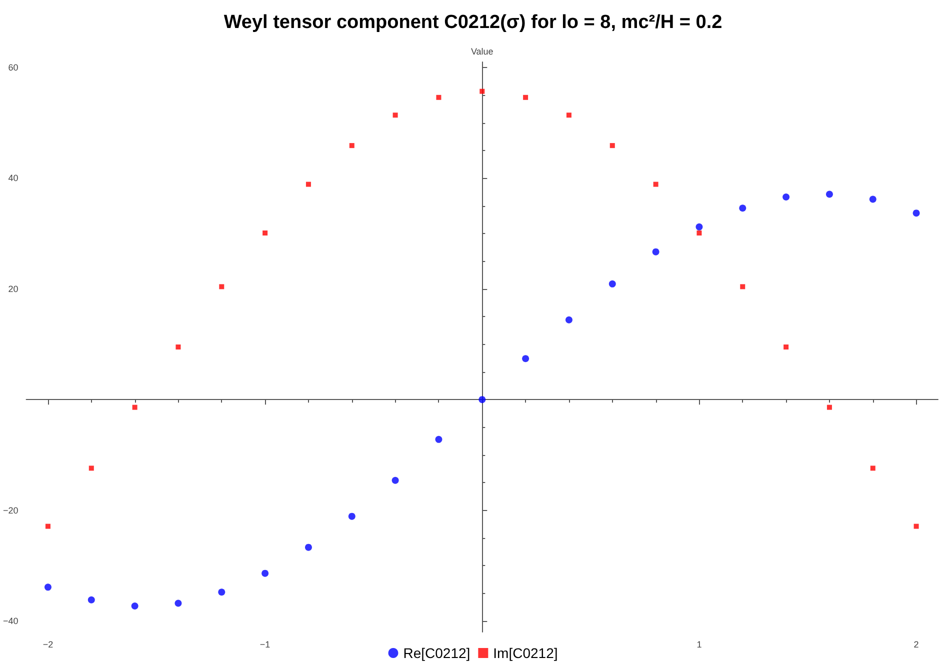 The image size is (946, 669). I want to click on y-tick-label: 20, so click(13, 289).